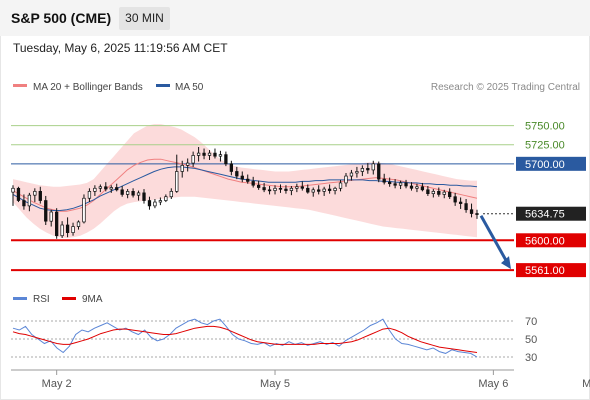  I want to click on chart-header: S&P 500 (CME) 30 MIN, so click(295, 18).